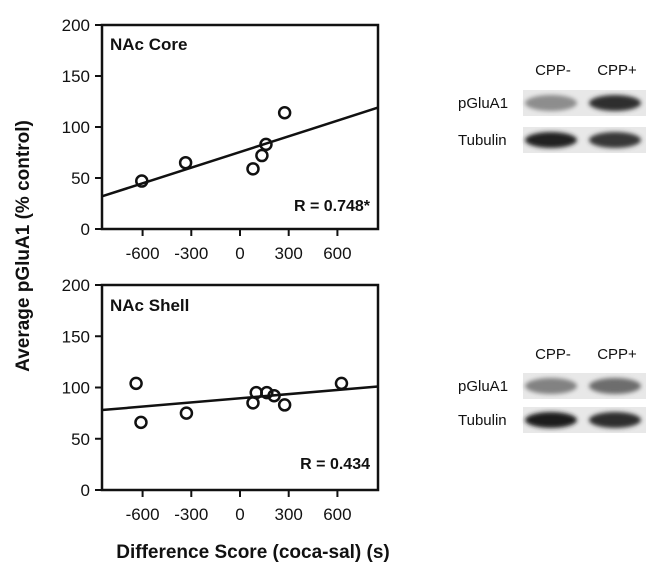 The height and width of the screenshot is (566, 646). I want to click on western-blot-core: CPP- CPP+ pGluA1 Tubulin, so click(552, 107).